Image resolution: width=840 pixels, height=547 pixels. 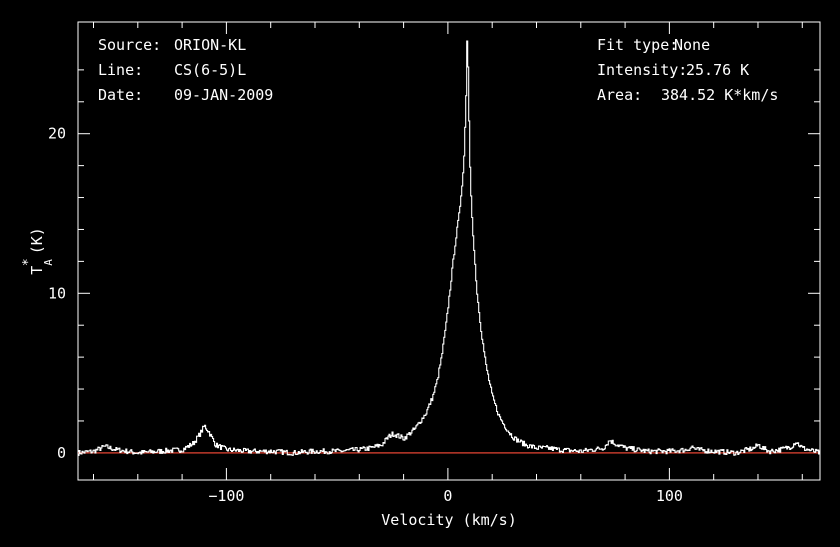 I want to click on svg-text:TA*(K): TA * (K), so click(x=38, y=251).